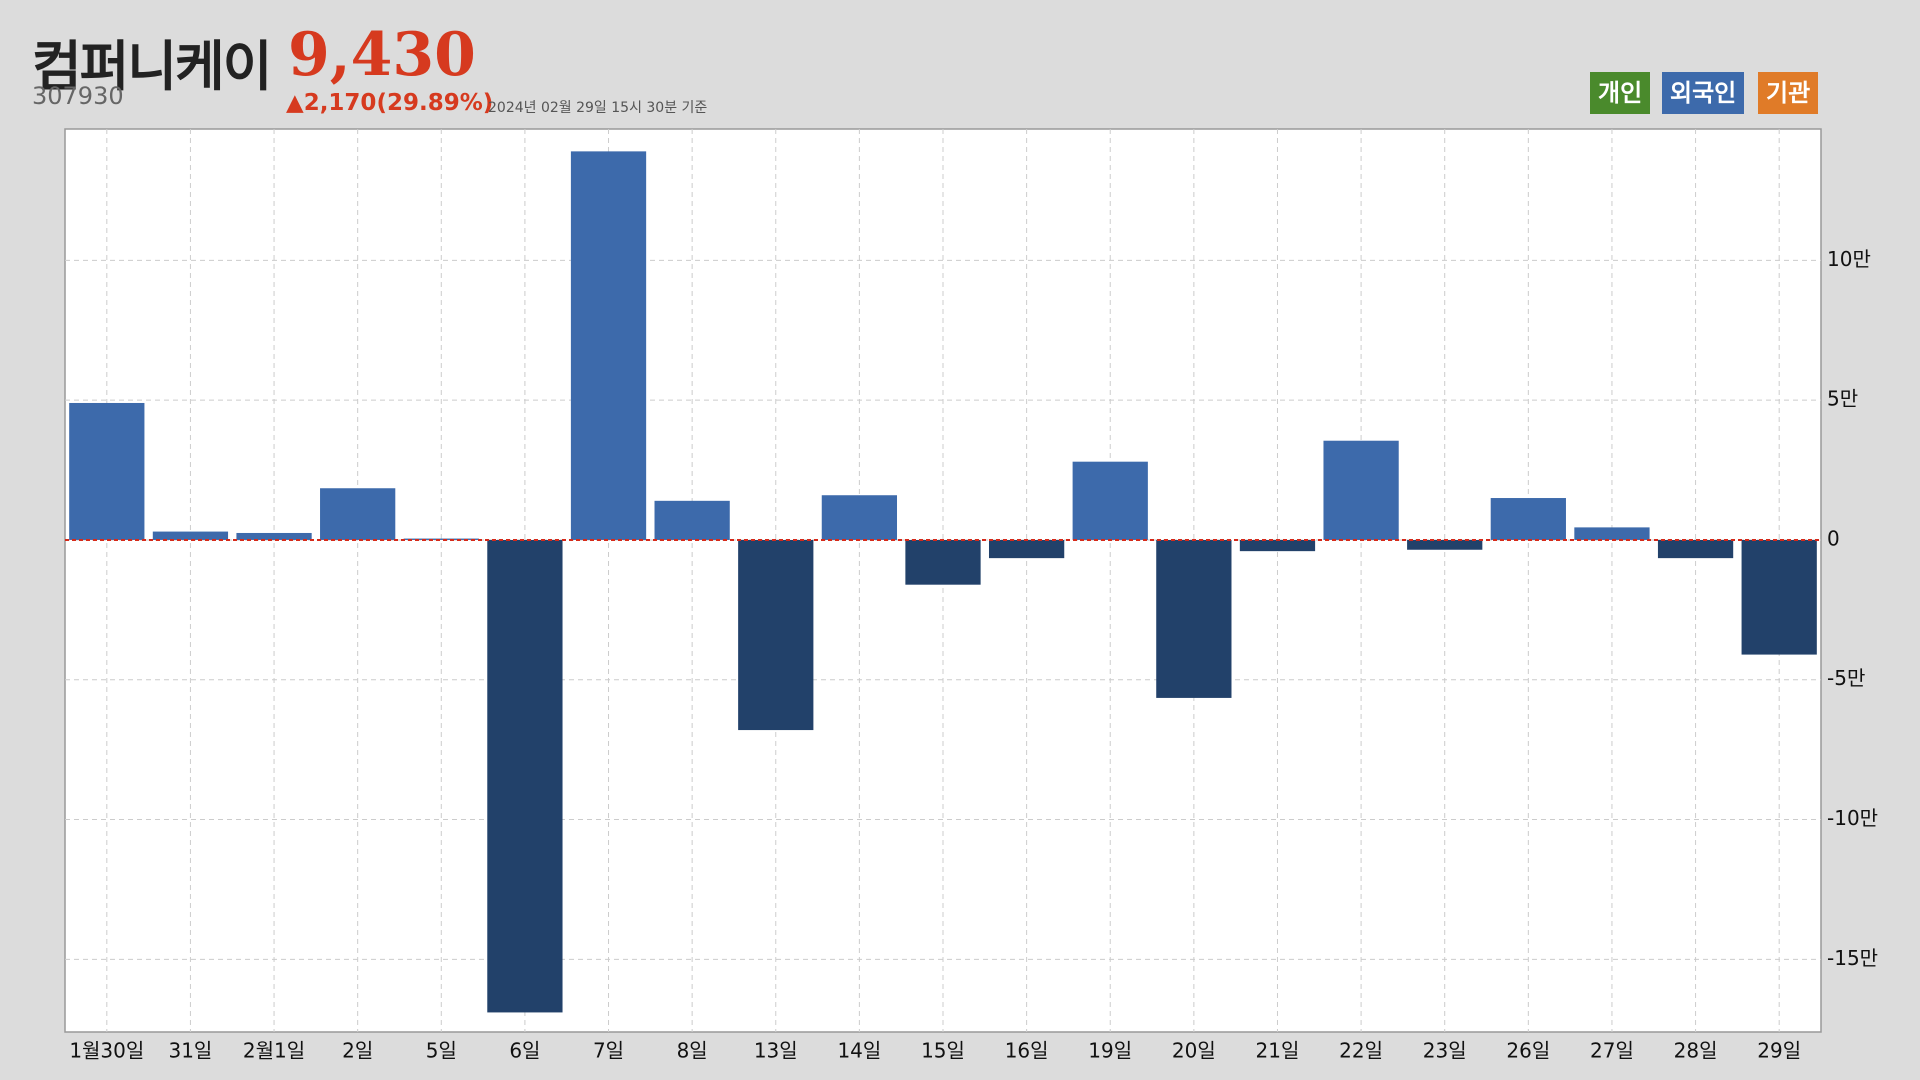  I want to click on change-percent: (29.89%), so click(435, 103).